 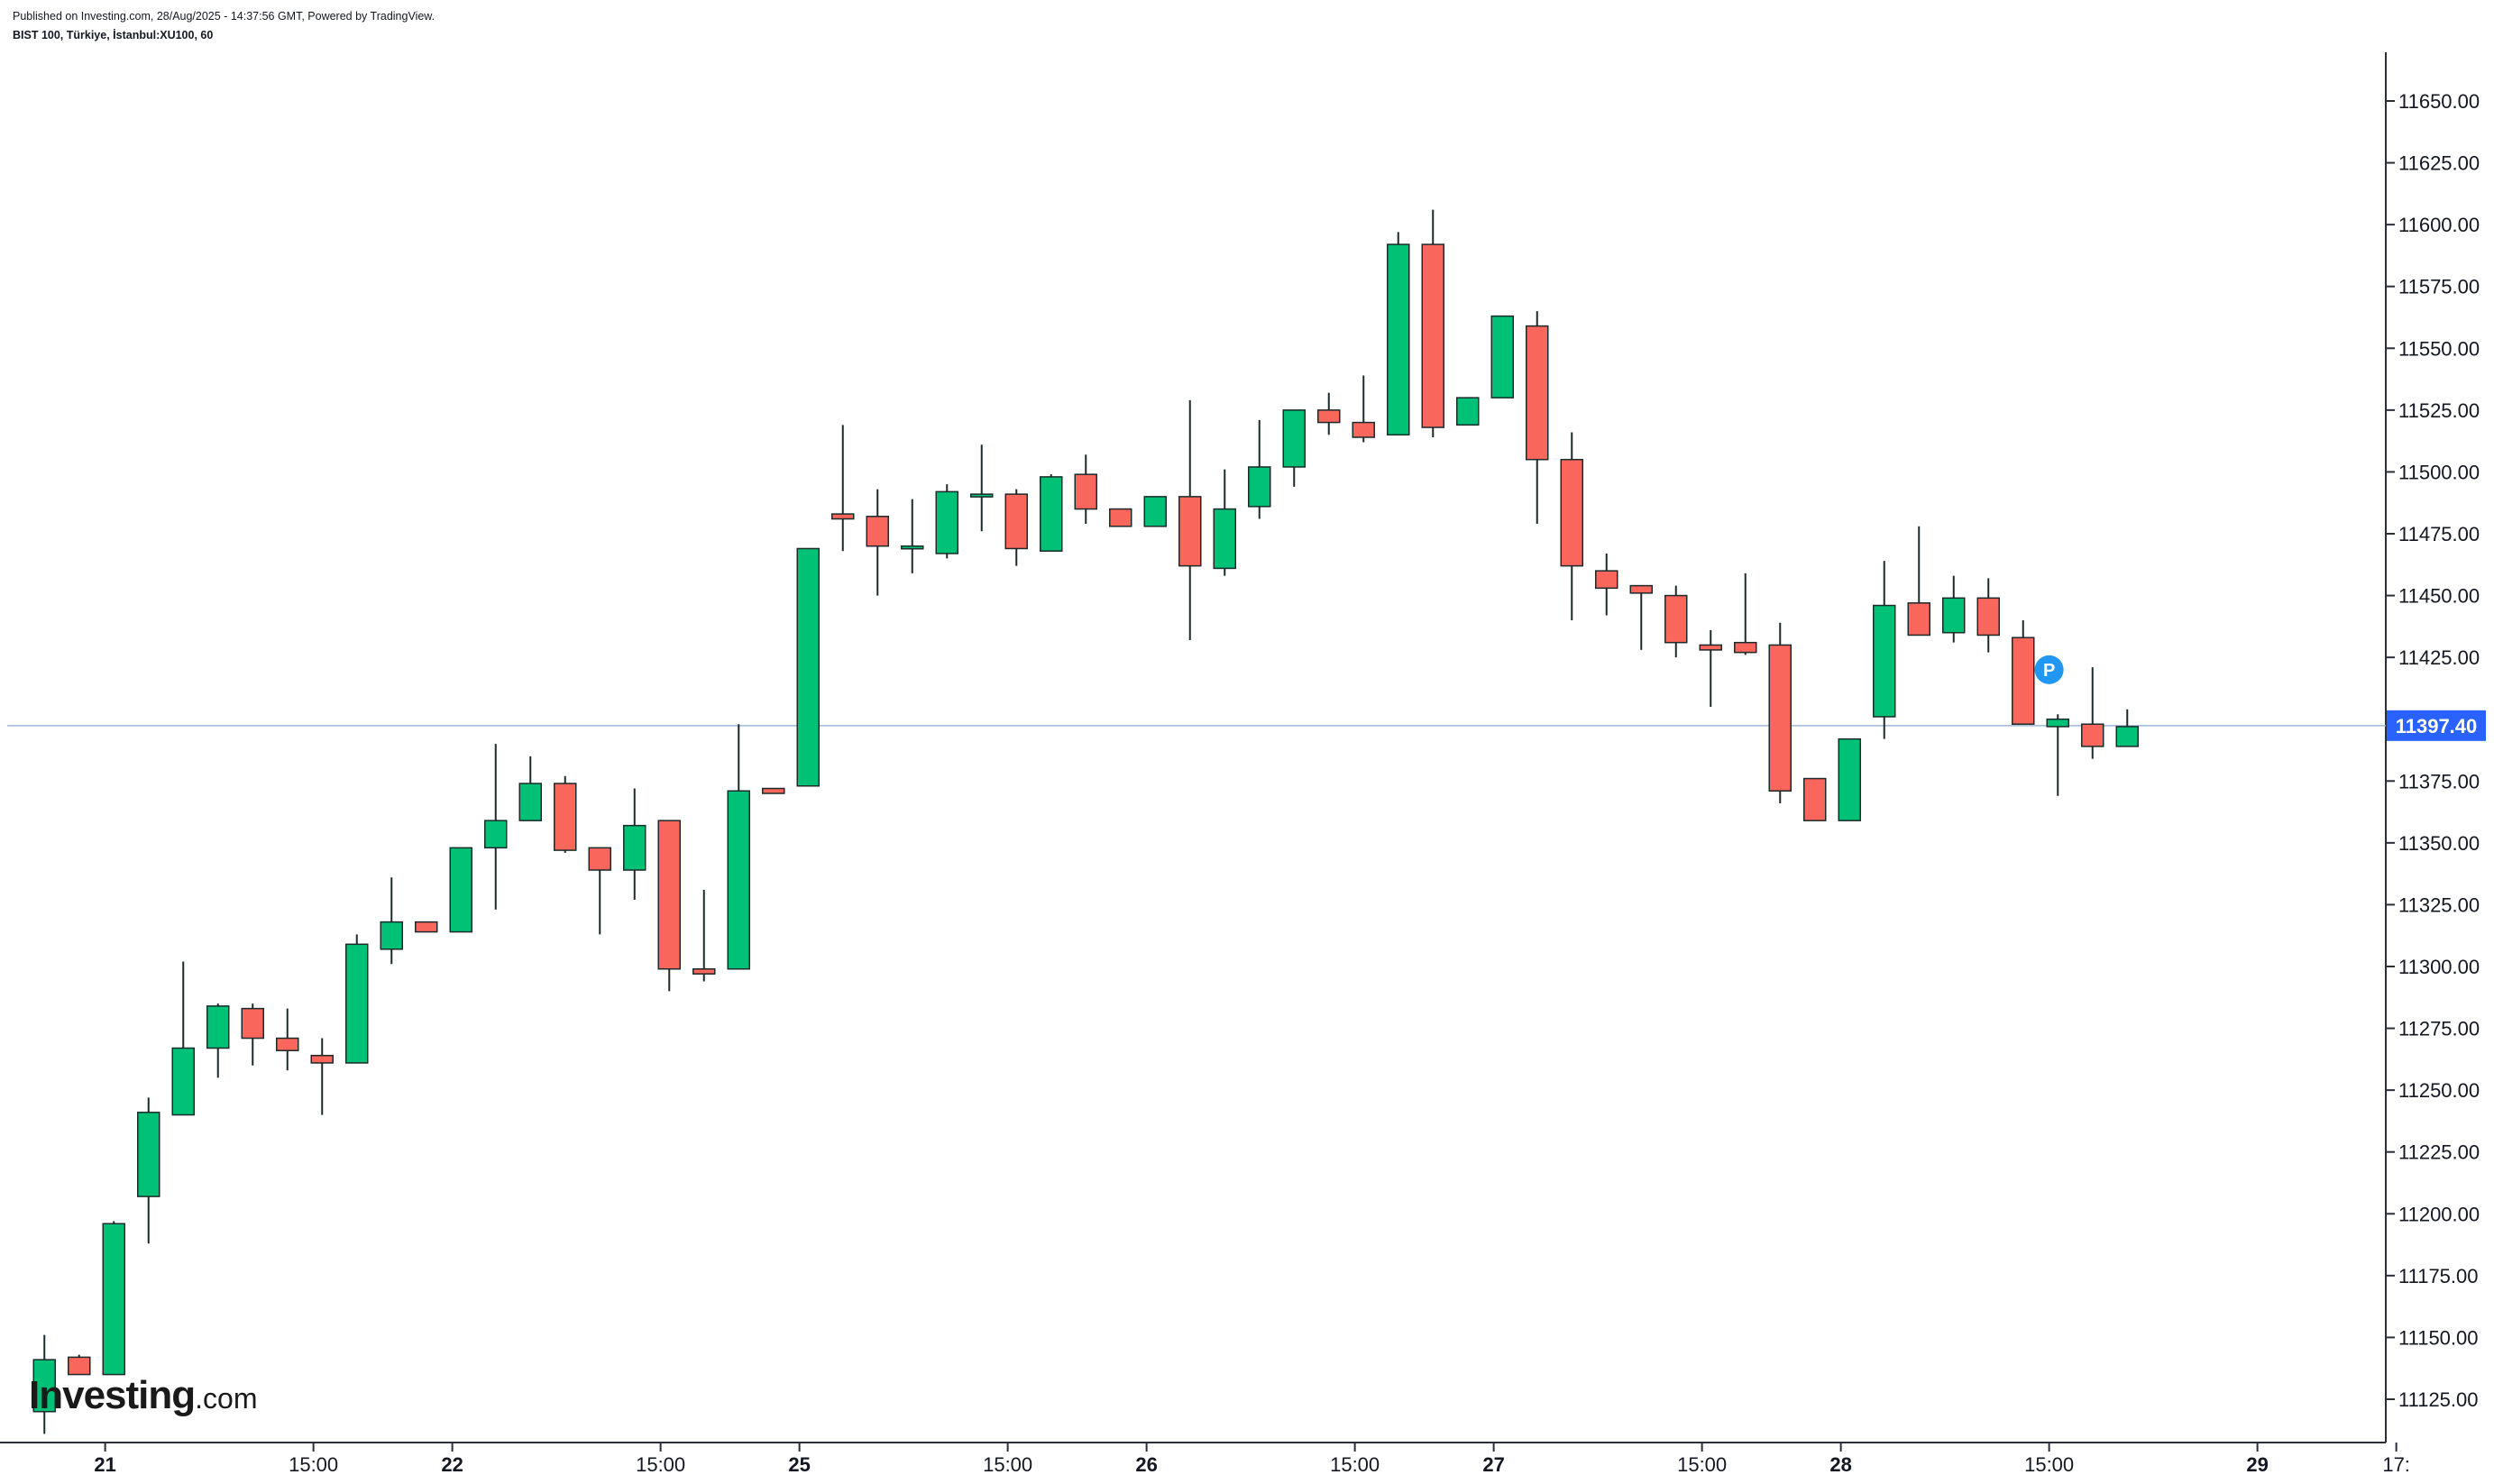 I want to click on y-tick-label: 11375.00, so click(x=2439, y=781).